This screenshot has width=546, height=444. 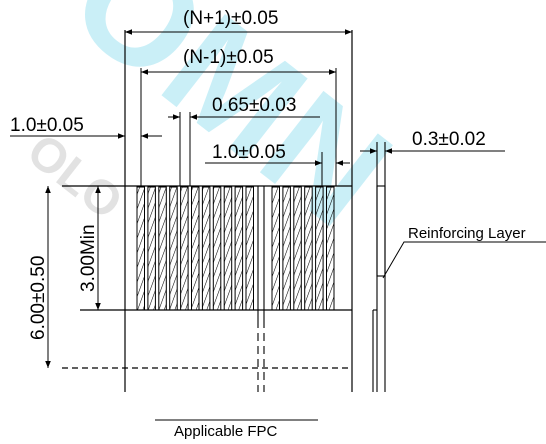 What do you see at coordinates (88, 258) in the screenshot?
I see `label-pad-length: 3.00Min` at bounding box center [88, 258].